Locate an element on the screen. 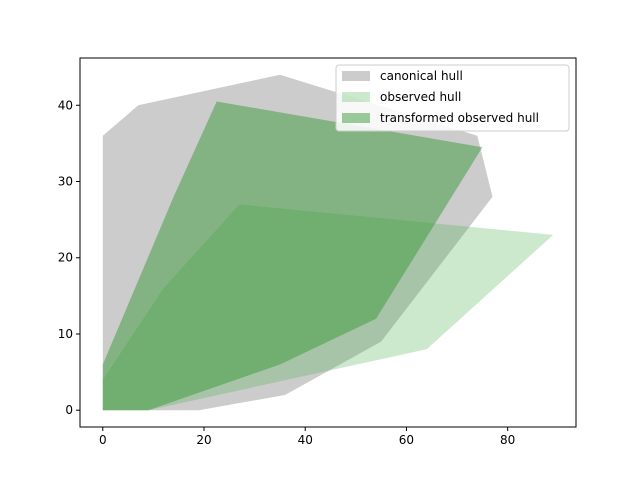  legend-label-1: observed hull is located at coordinates (420, 97).